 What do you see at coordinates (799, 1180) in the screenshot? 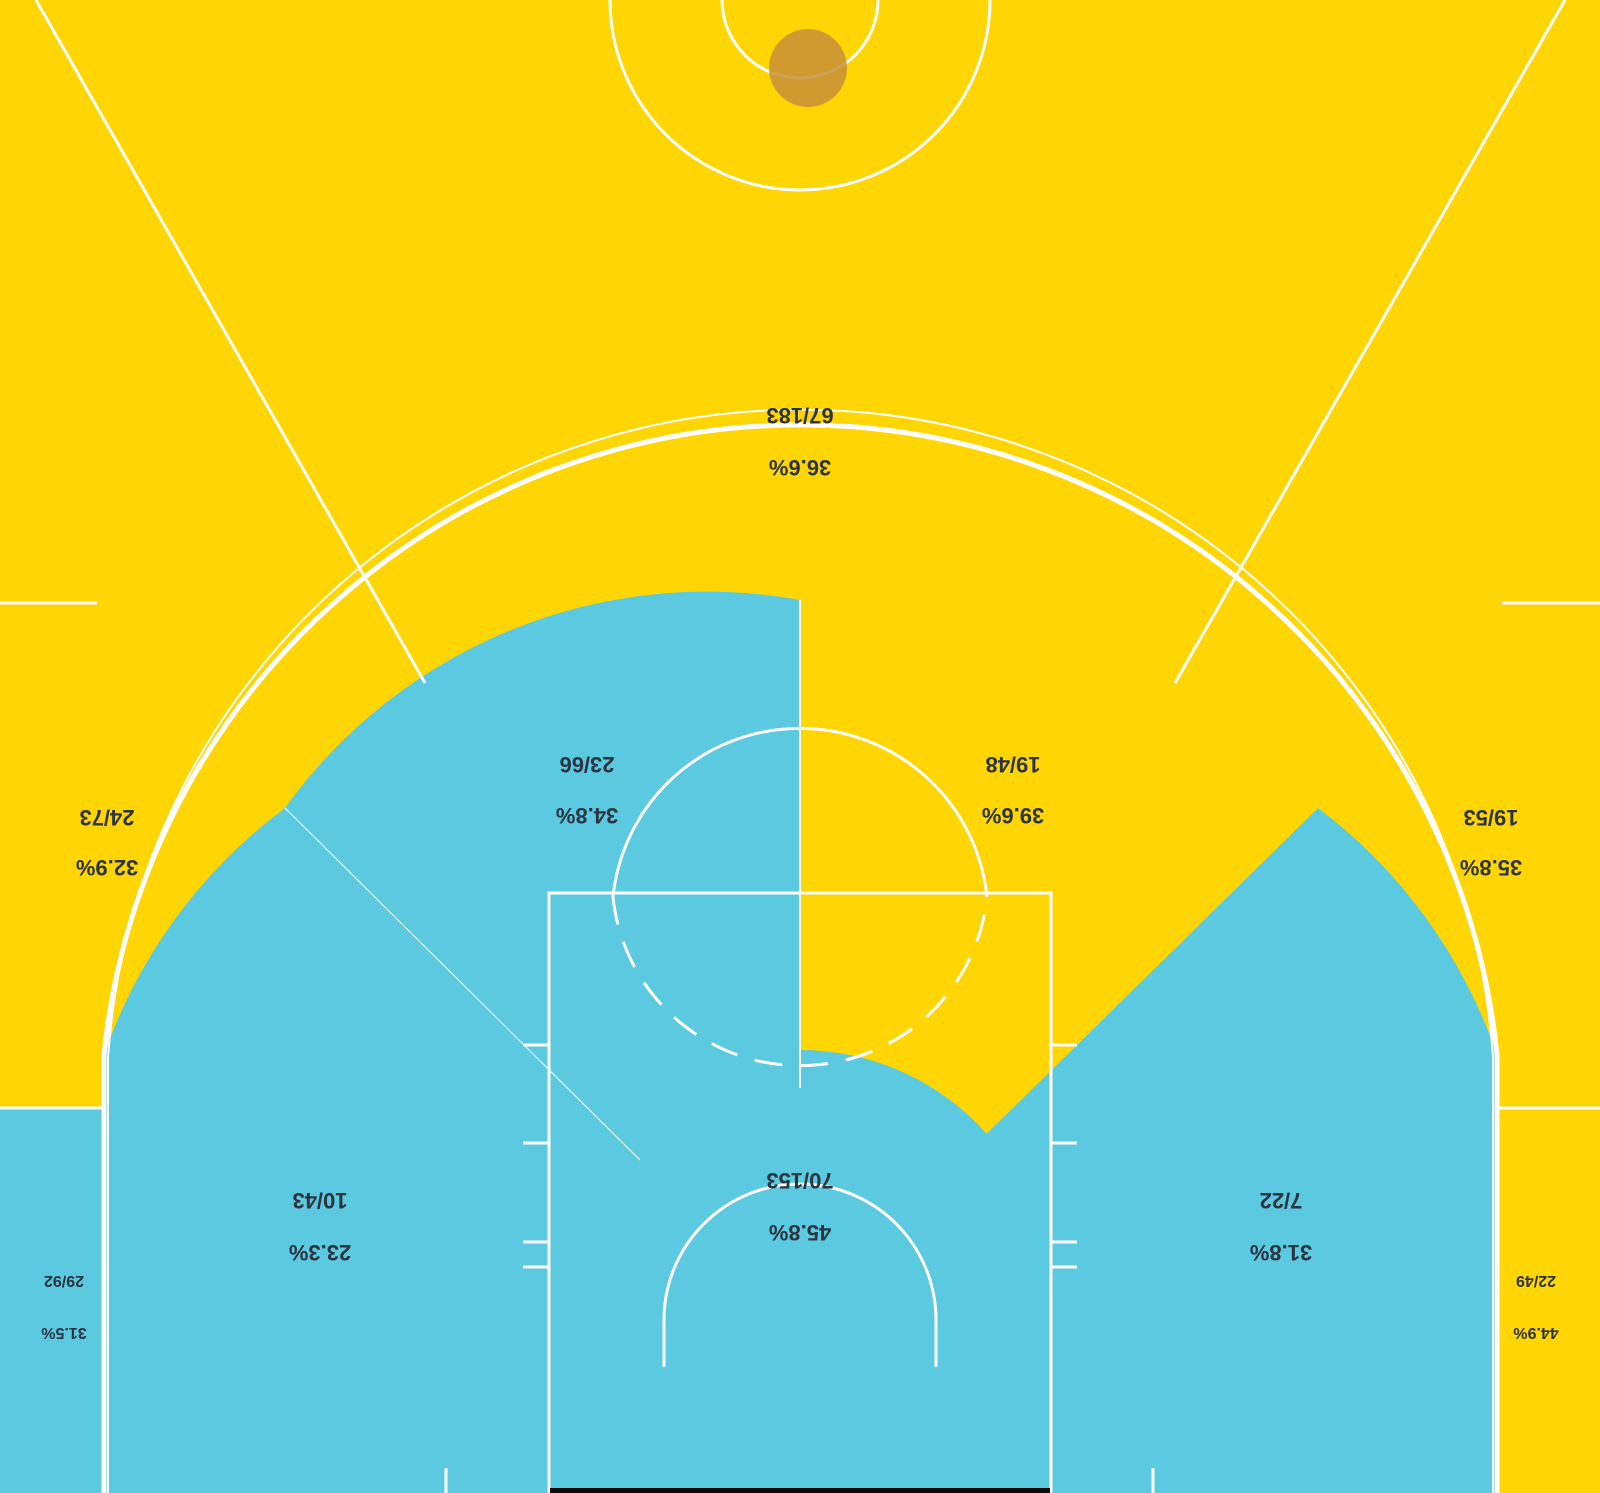
I see `zone-fraction-restricted-area: 70/153` at bounding box center [799, 1180].